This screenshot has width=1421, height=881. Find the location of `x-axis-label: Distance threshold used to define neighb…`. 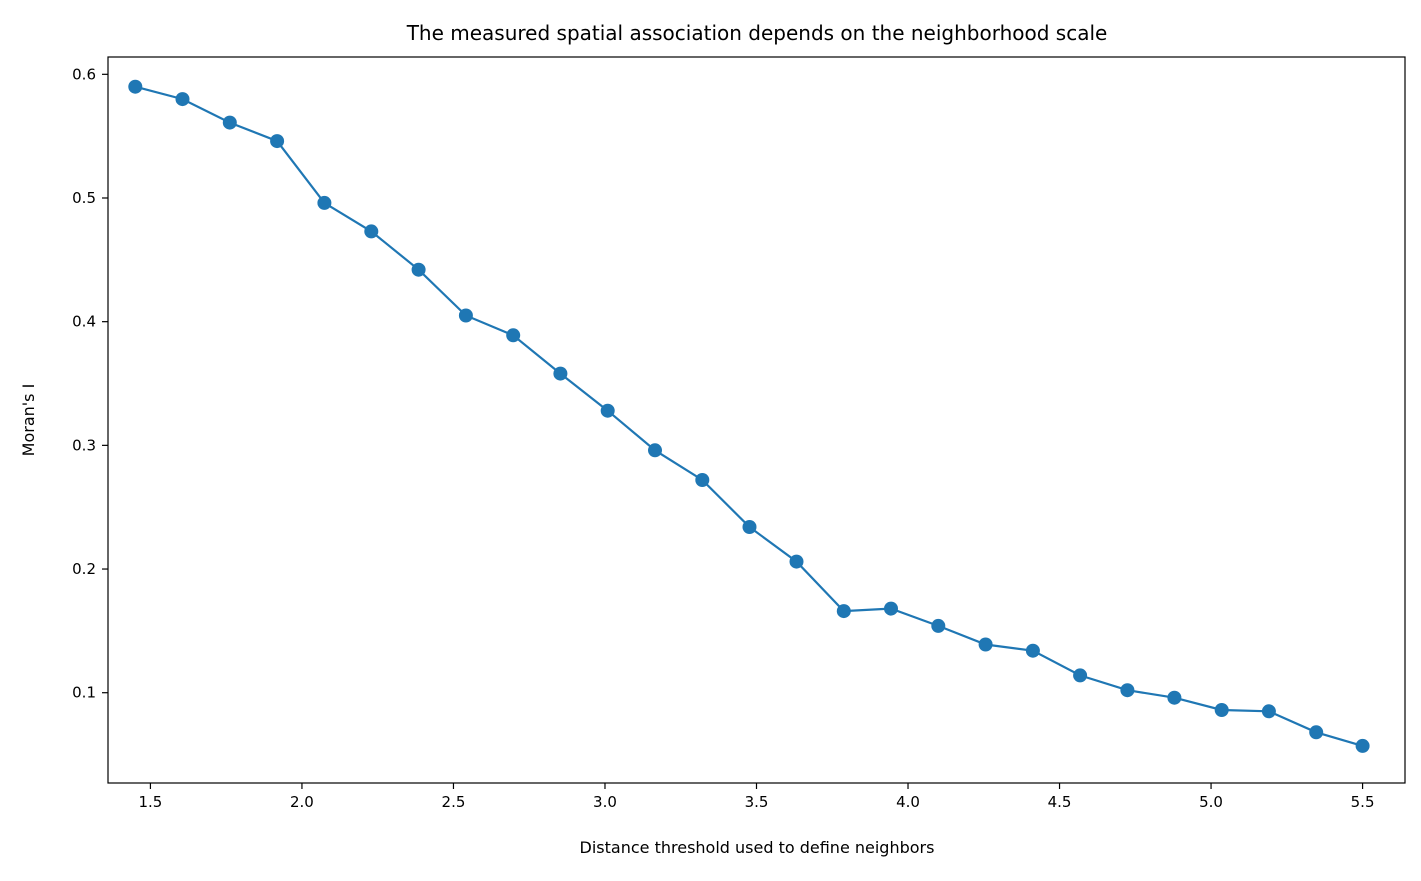

x-axis-label: Distance threshold used to define neighb… is located at coordinates (757, 847).